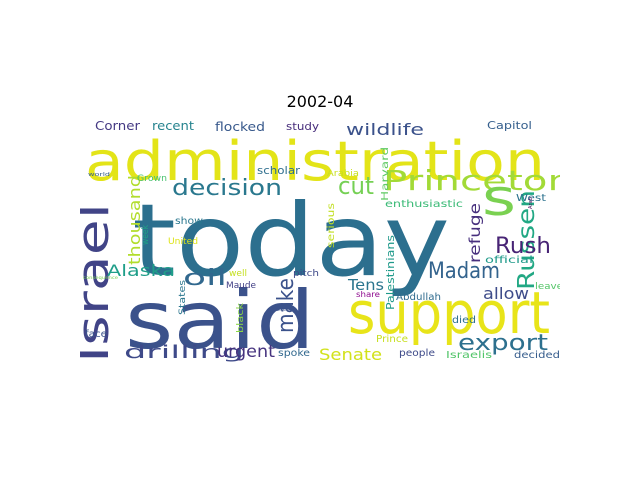  What do you see at coordinates (205, 278) in the screenshot?
I see `cloud-word-oil: oil` at bounding box center [205, 278].